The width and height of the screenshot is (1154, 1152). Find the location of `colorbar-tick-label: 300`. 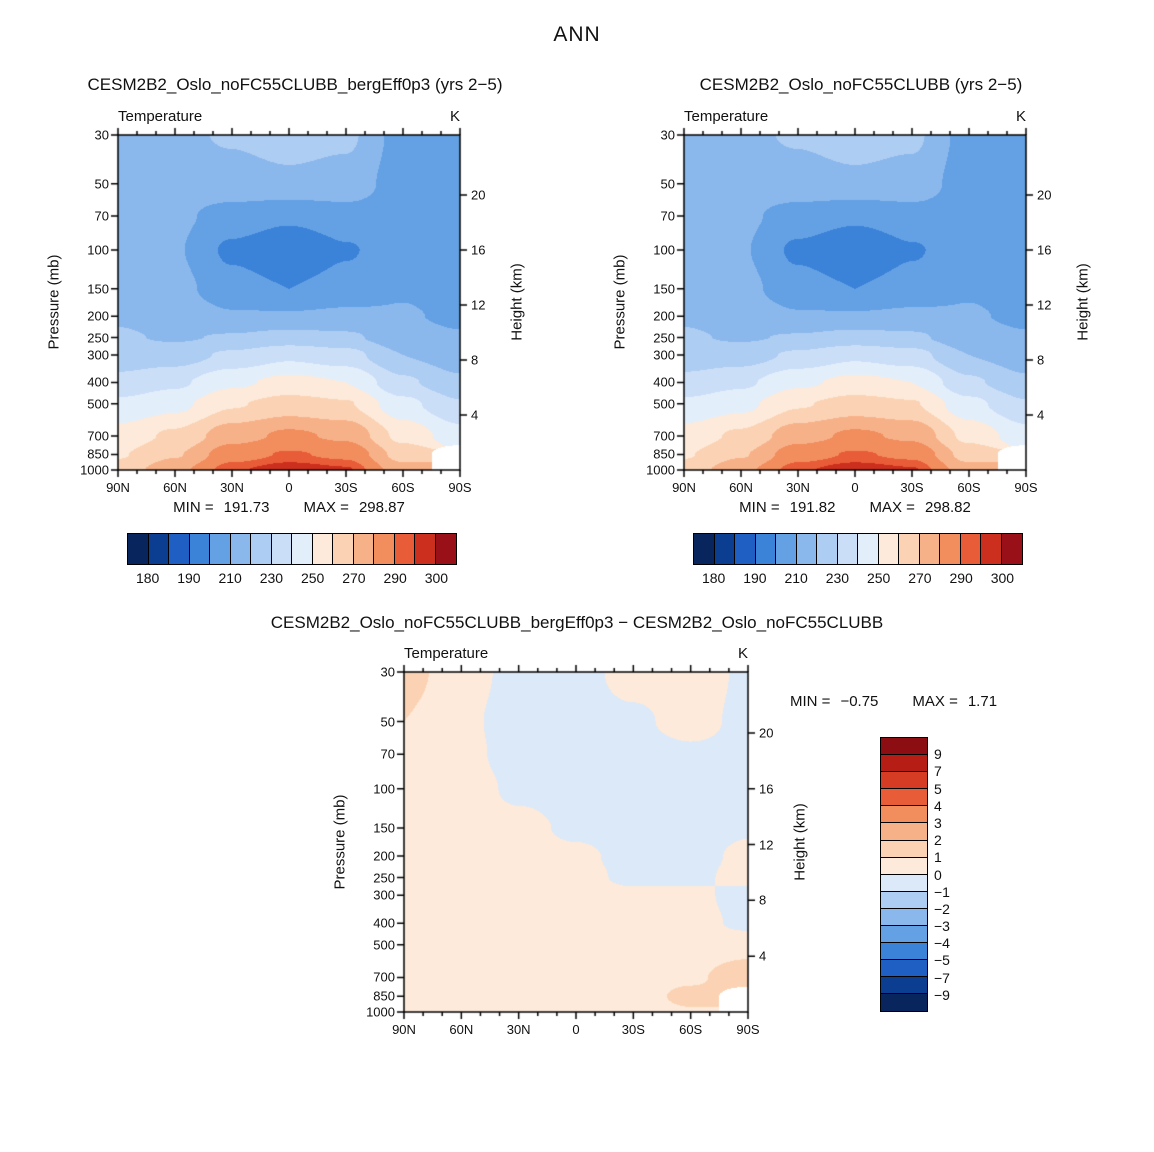

colorbar-tick-label: 300 is located at coordinates (1002, 578).